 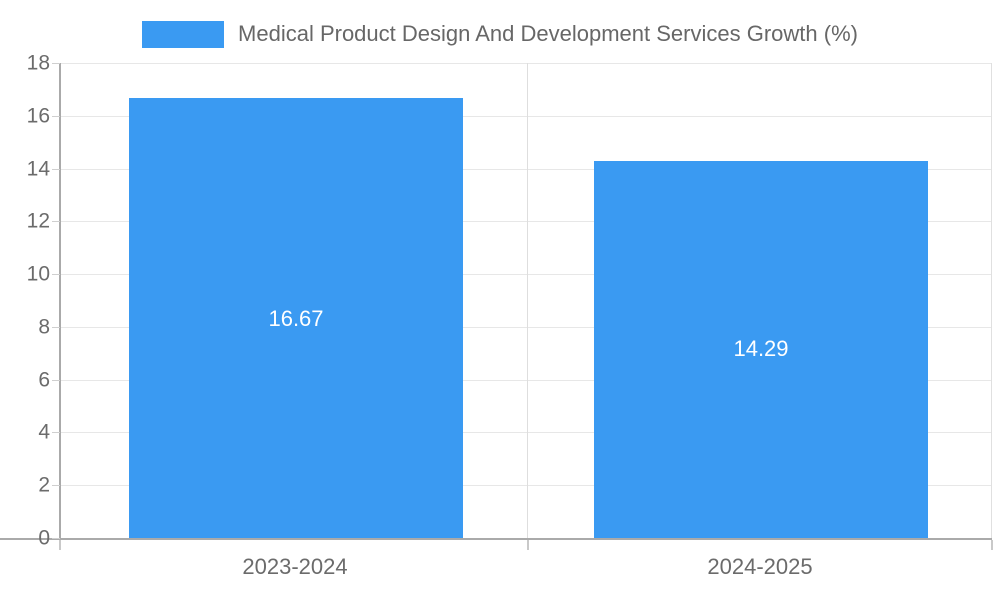 What do you see at coordinates (44, 538) in the screenshot?
I see `y-axis-label-0: 0` at bounding box center [44, 538].